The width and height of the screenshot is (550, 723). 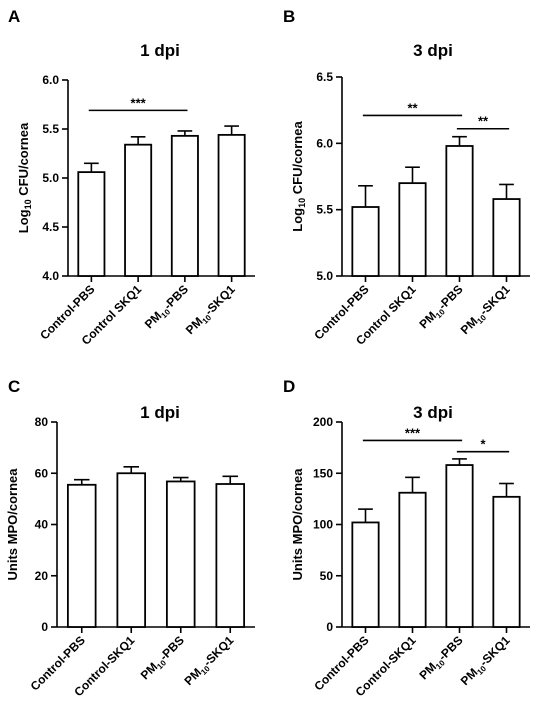 What do you see at coordinates (14, 16) in the screenshot?
I see `panel-letter: A` at bounding box center [14, 16].